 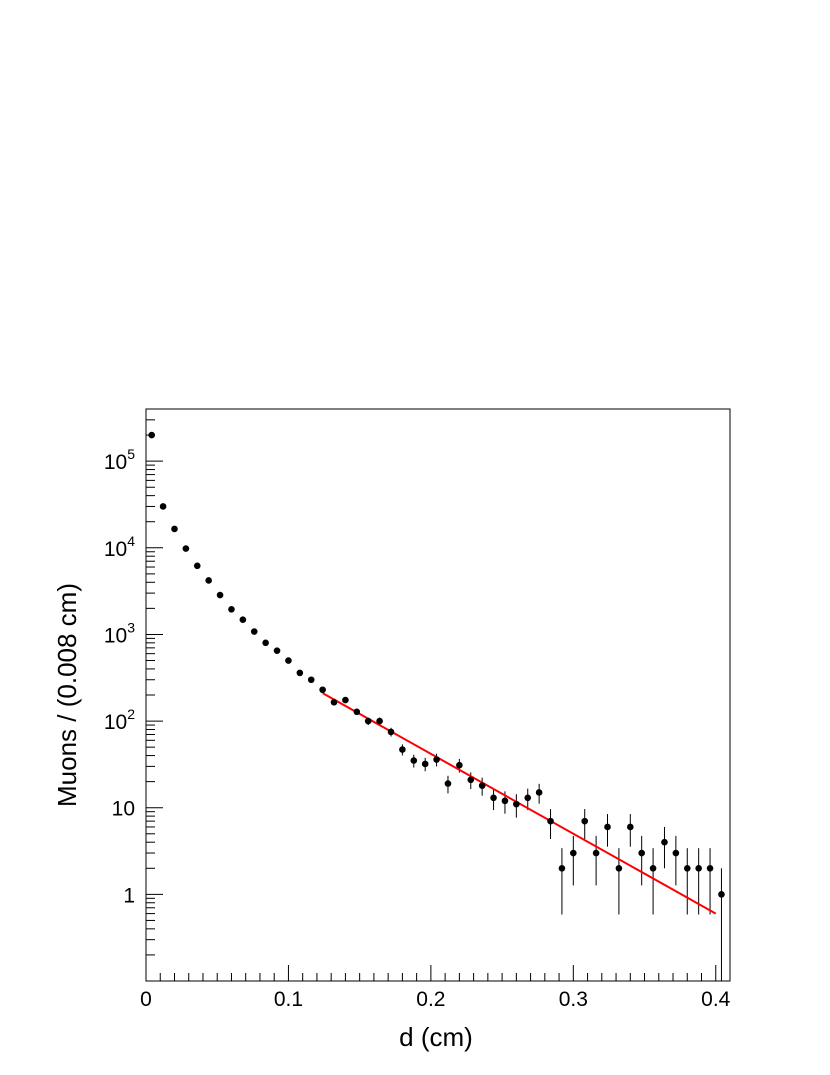 What do you see at coordinates (430, 999) in the screenshot?
I see `x-tick-label: 0.2` at bounding box center [430, 999].